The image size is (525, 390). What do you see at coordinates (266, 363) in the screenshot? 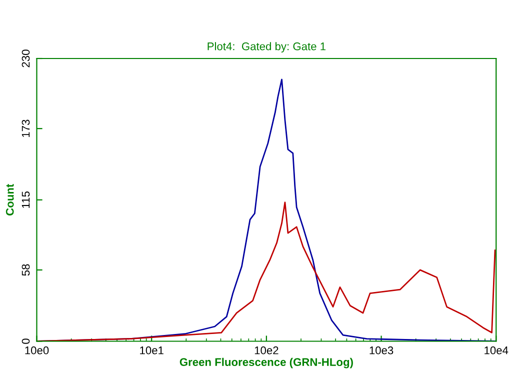
I see `x-axis-title: Green Fluorescence (GRN-HLog)` at bounding box center [266, 363].